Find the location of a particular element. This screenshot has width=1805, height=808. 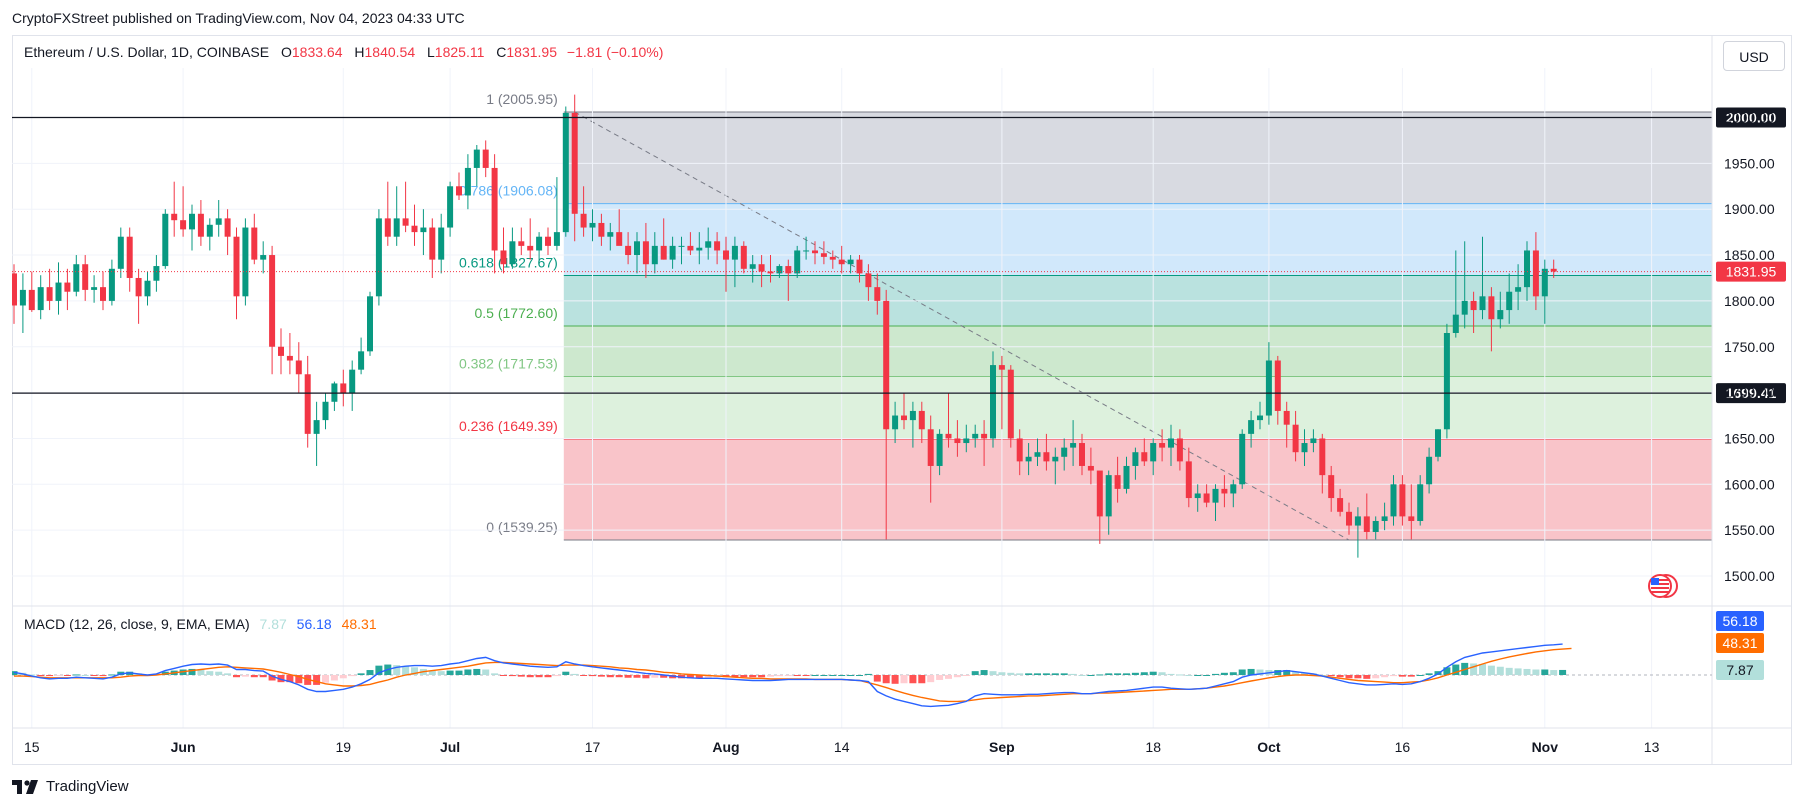

time-tick-label: 13 is located at coordinates (1652, 747).